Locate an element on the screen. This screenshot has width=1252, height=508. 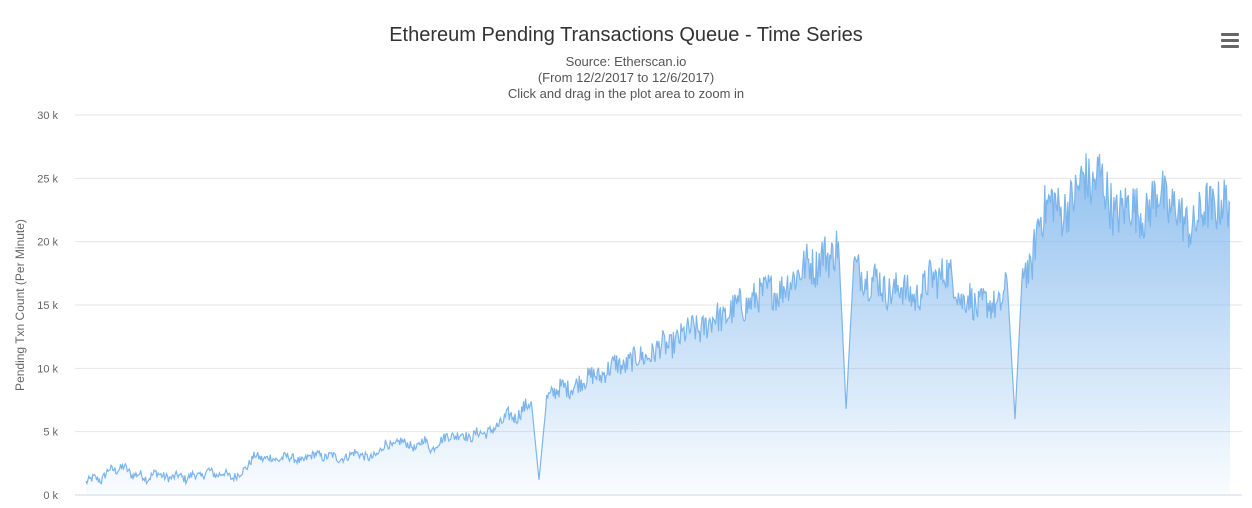
menu-bar-bottom is located at coordinates (1230, 46).